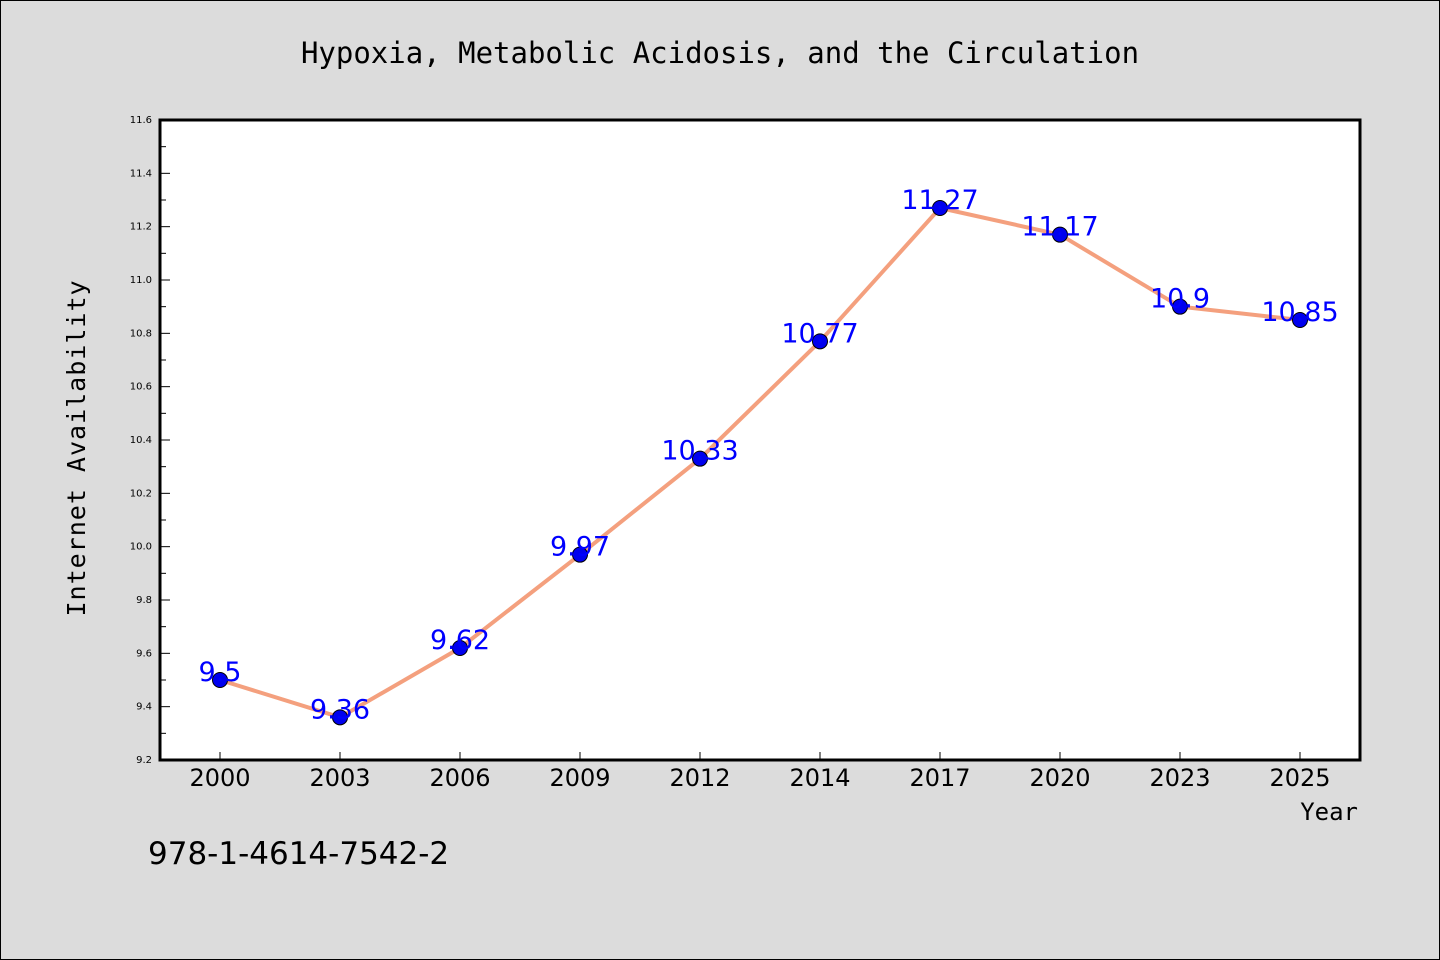 The width and height of the screenshot is (1440, 960). Describe the element at coordinates (298, 854) in the screenshot. I see `footer-isbn: 978-1-4614-7542-2` at that location.